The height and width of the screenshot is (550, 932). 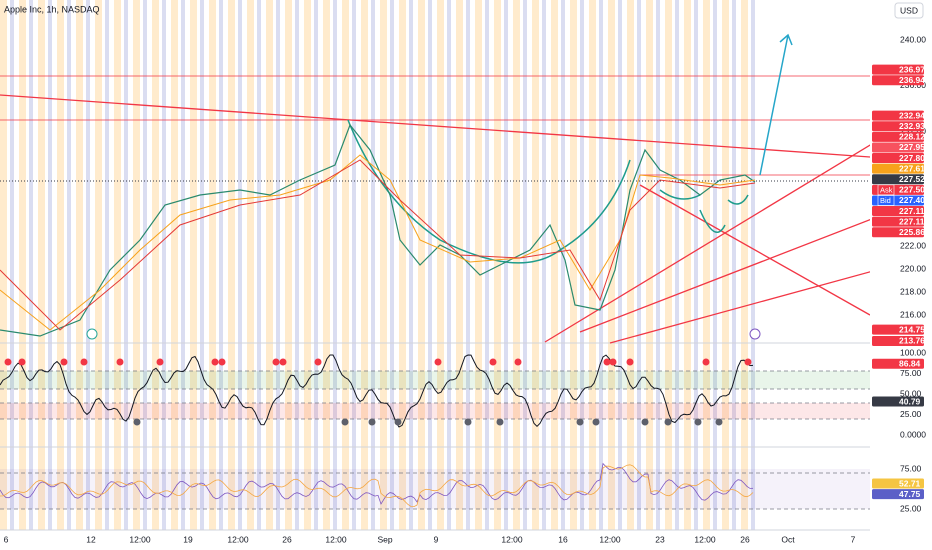 What do you see at coordinates (140, 539) in the screenshot?
I see `time-label: 12:00` at bounding box center [140, 539].